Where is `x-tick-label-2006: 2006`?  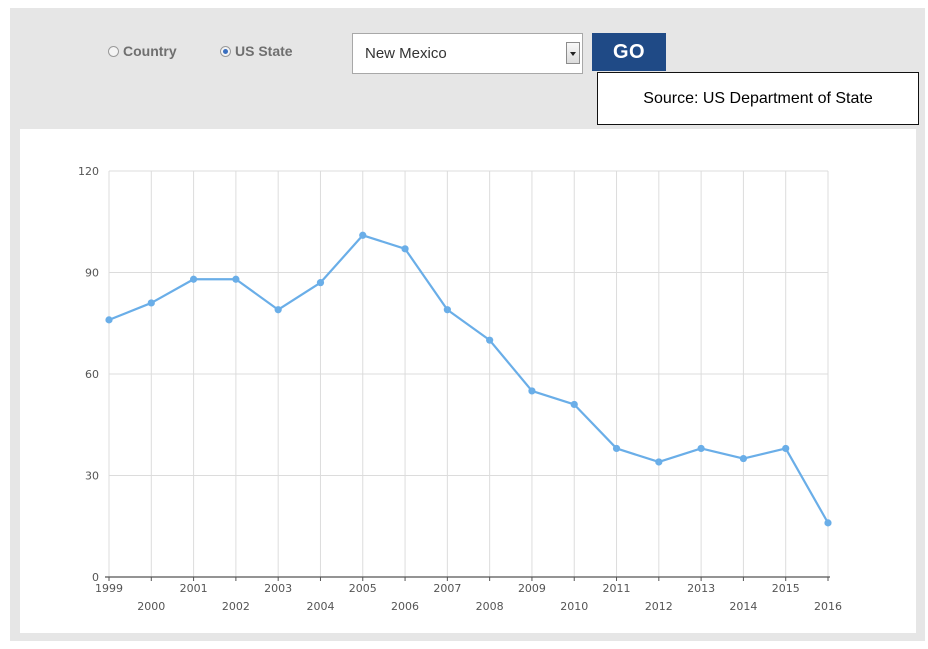
x-tick-label-2006: 2006 is located at coordinates (405, 606).